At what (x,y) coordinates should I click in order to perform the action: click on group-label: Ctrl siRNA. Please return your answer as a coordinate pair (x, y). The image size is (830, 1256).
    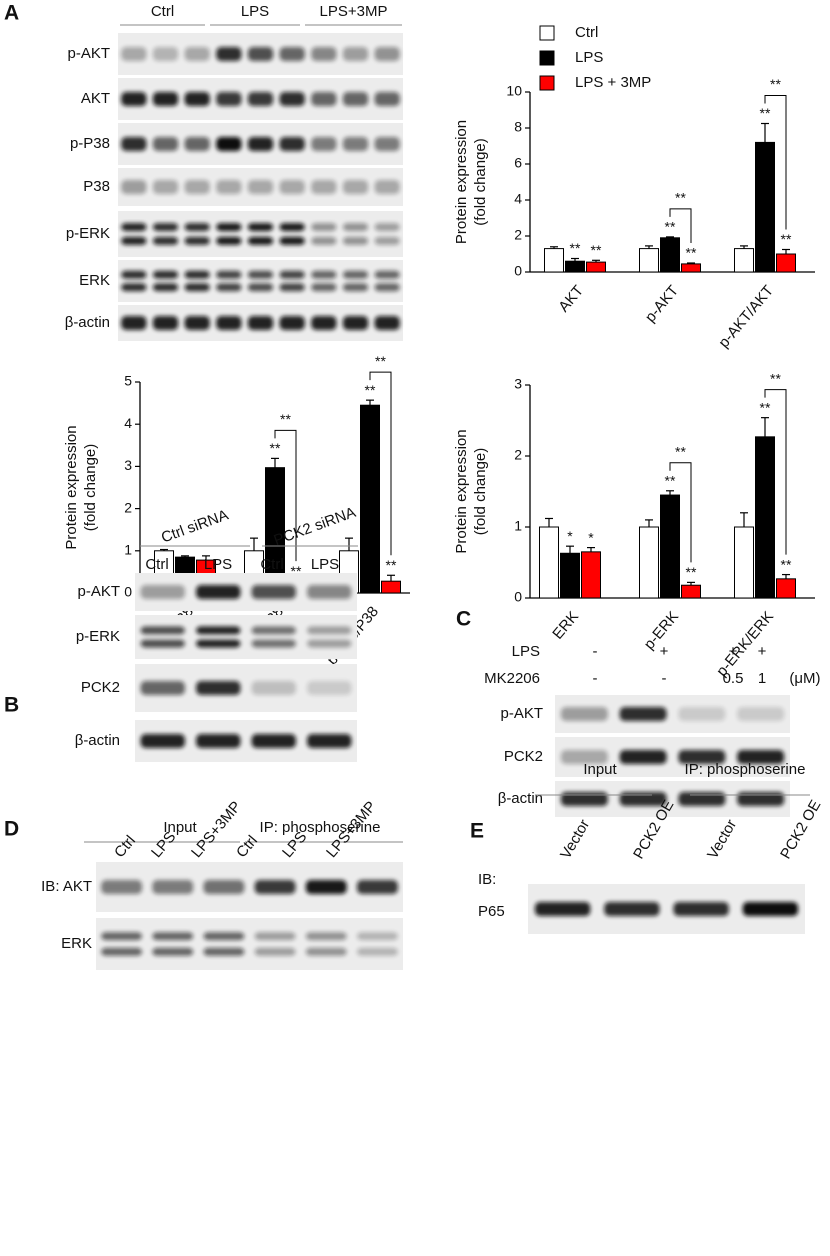
    Looking at the image, I should click on (195, 527).